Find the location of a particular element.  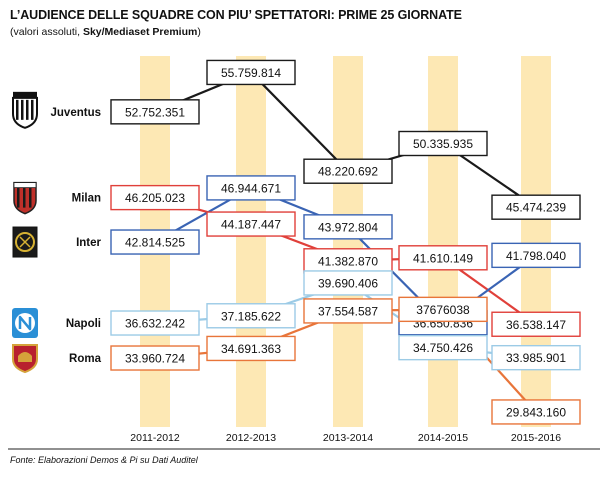

data-point-napoli: 39.690.406 is located at coordinates (348, 283).